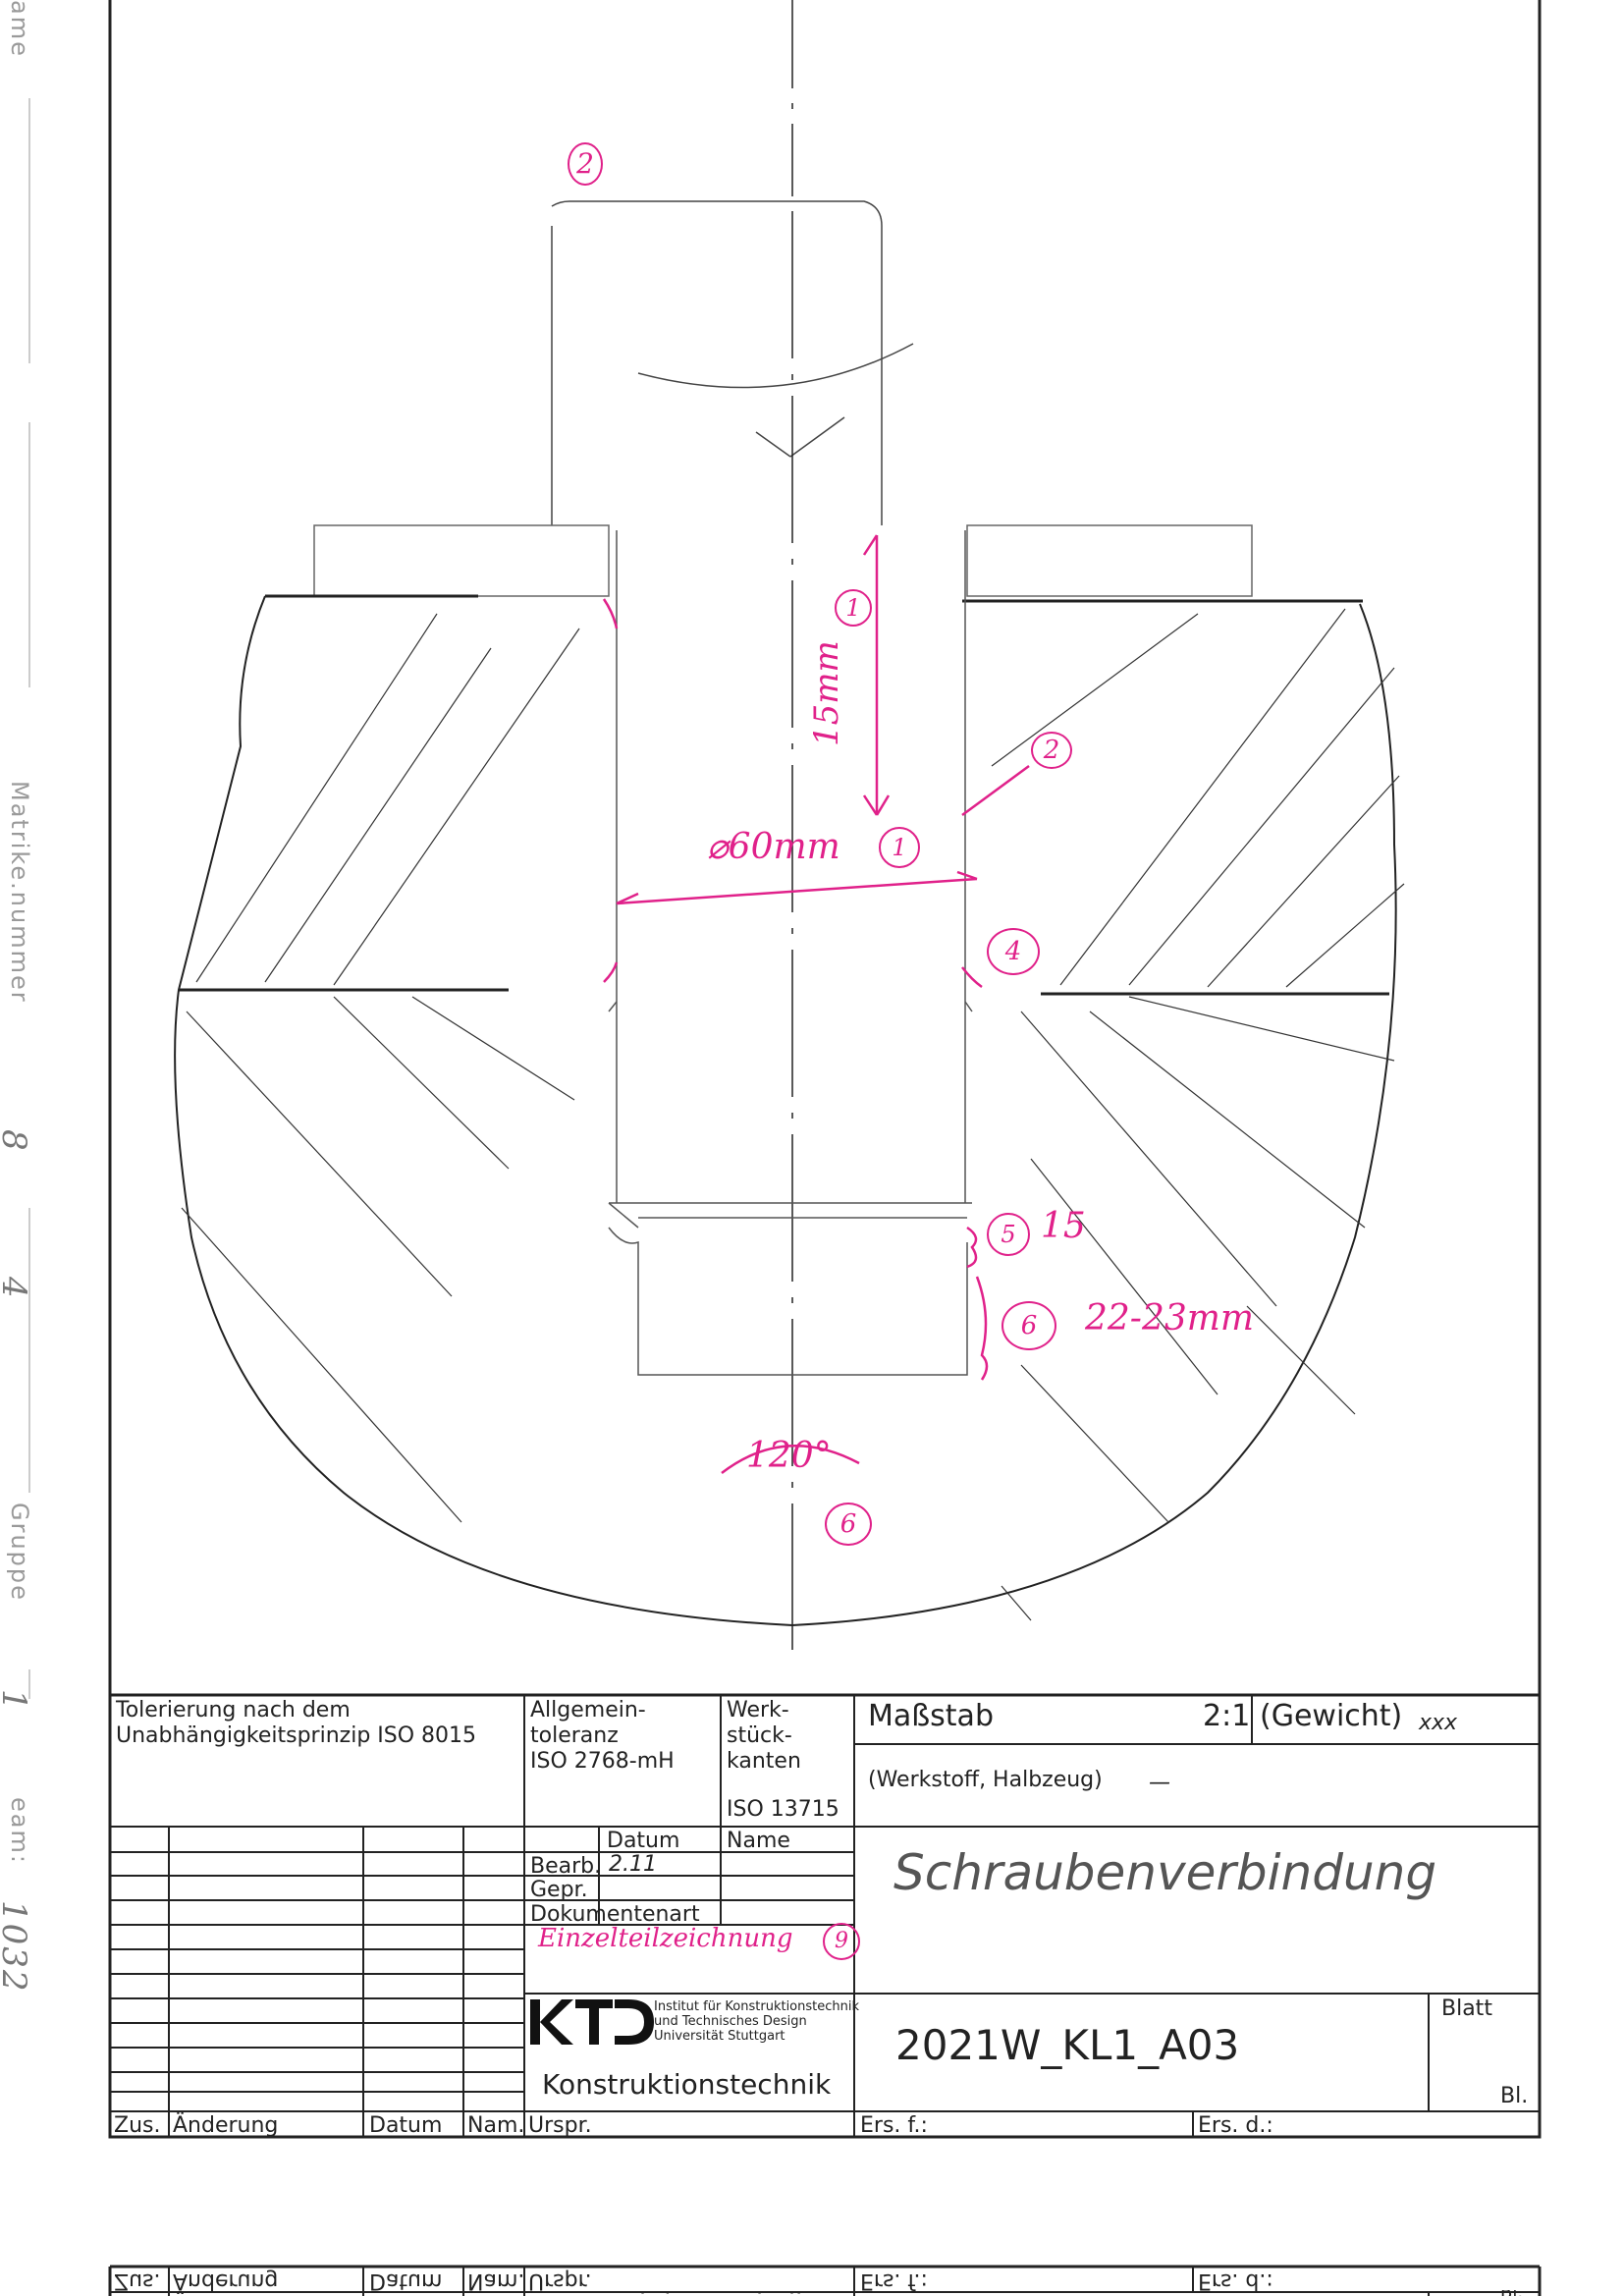 The height and width of the screenshot is (2296, 1624). What do you see at coordinates (496, 2281) in the screenshot?
I see `mirrored-nam-label: Nam.` at bounding box center [496, 2281].